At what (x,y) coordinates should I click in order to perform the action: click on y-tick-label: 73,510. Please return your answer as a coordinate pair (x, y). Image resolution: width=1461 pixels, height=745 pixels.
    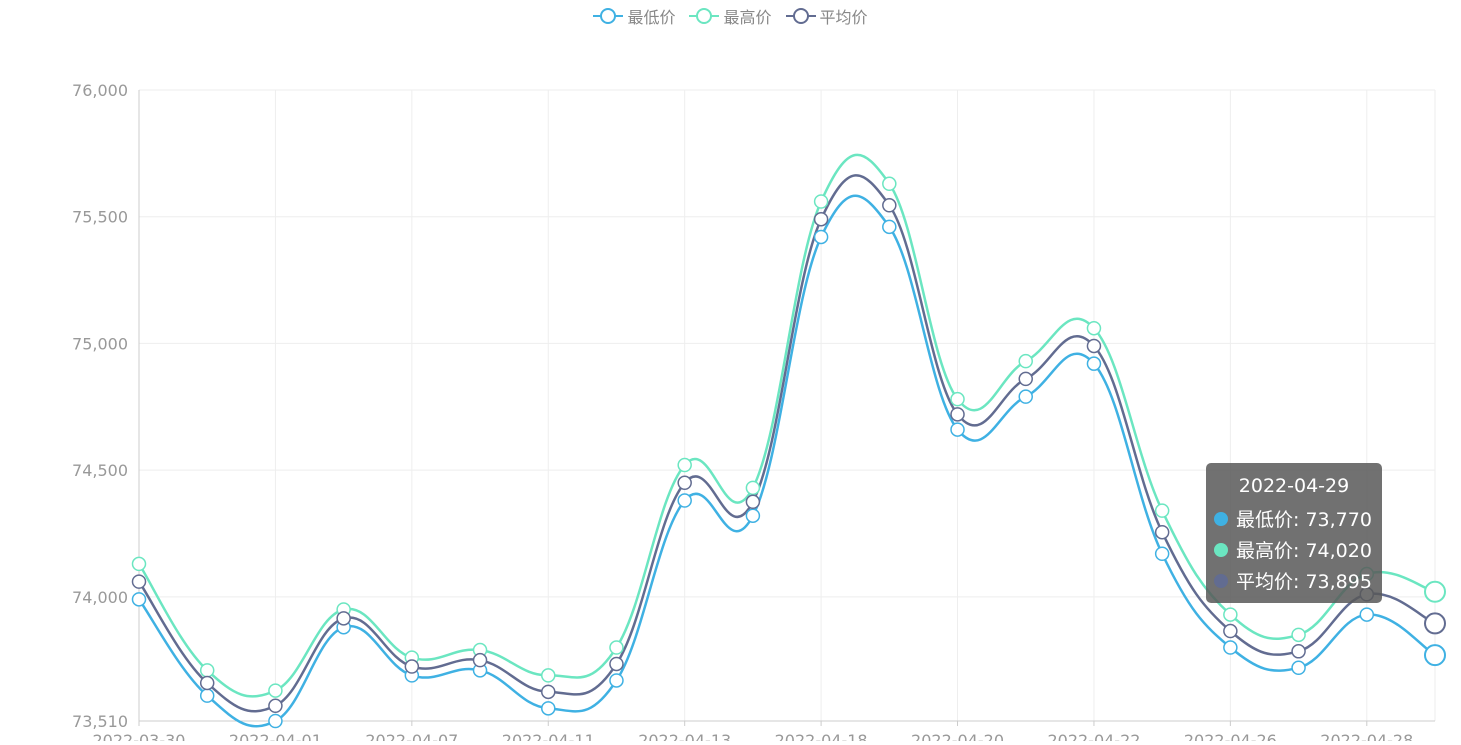
    Looking at the image, I should click on (100, 721).